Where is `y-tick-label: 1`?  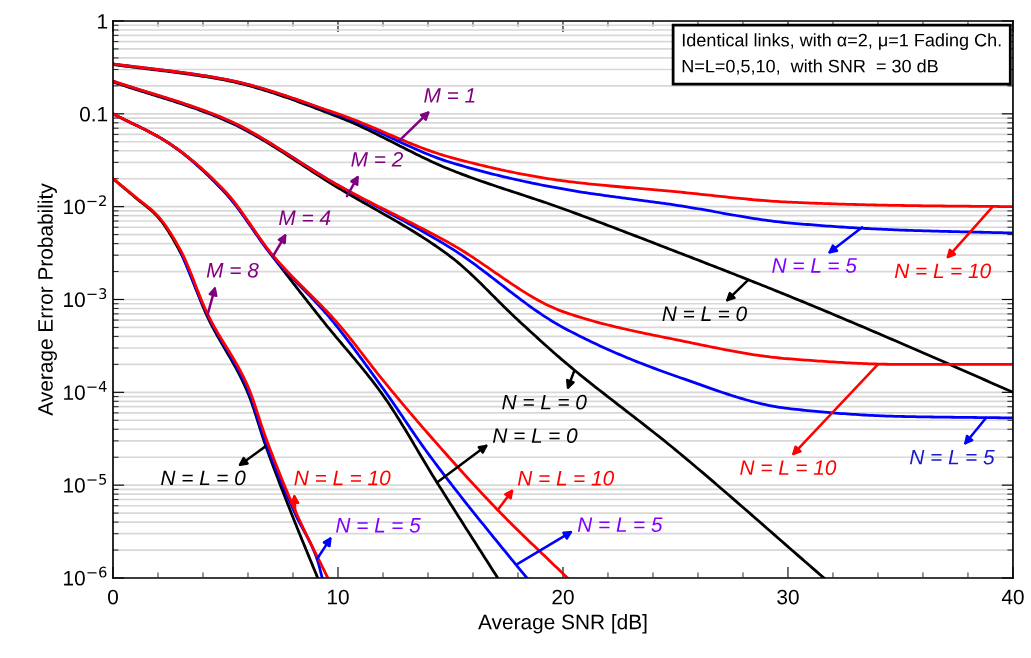 y-tick-label: 1 is located at coordinates (103, 21).